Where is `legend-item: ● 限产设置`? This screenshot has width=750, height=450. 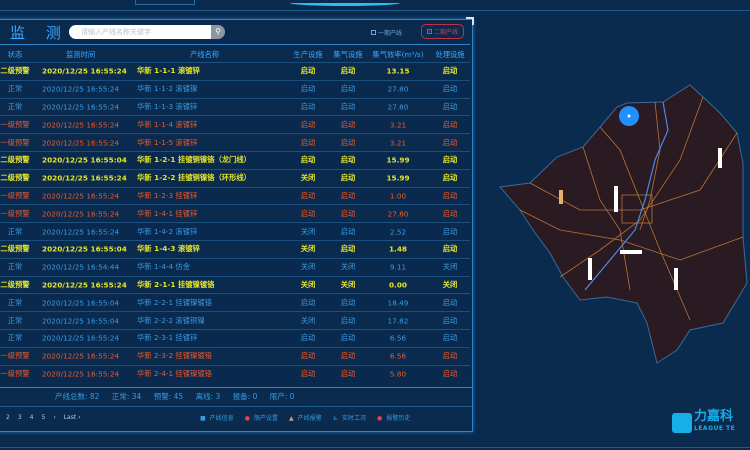
legend-item: ● 限产设置 is located at coordinates (261, 417).